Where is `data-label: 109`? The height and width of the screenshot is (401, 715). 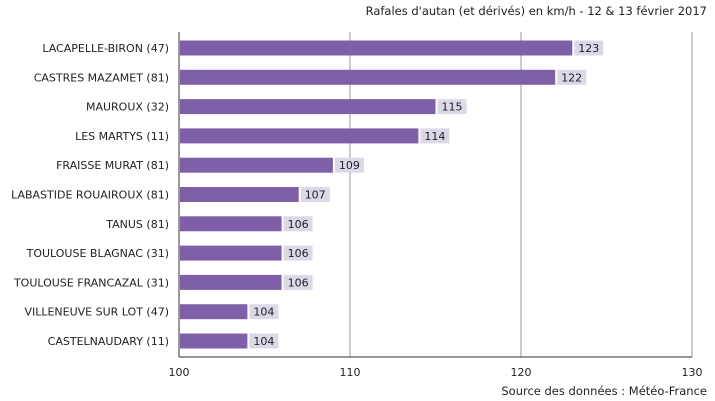
data-label: 109 is located at coordinates (349, 165).